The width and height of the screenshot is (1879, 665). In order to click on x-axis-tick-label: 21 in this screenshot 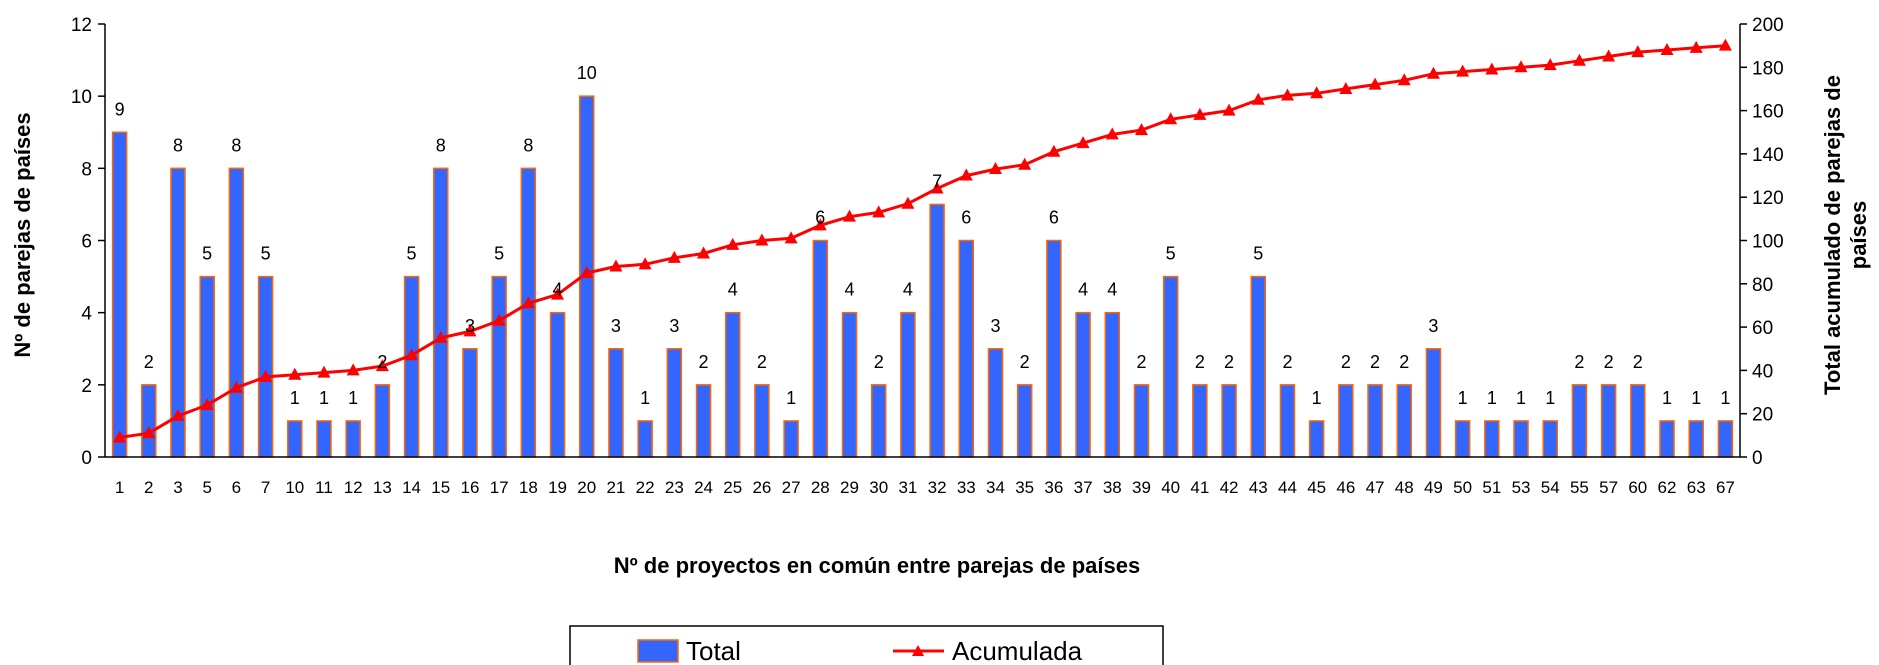, I will do `click(615, 487)`.